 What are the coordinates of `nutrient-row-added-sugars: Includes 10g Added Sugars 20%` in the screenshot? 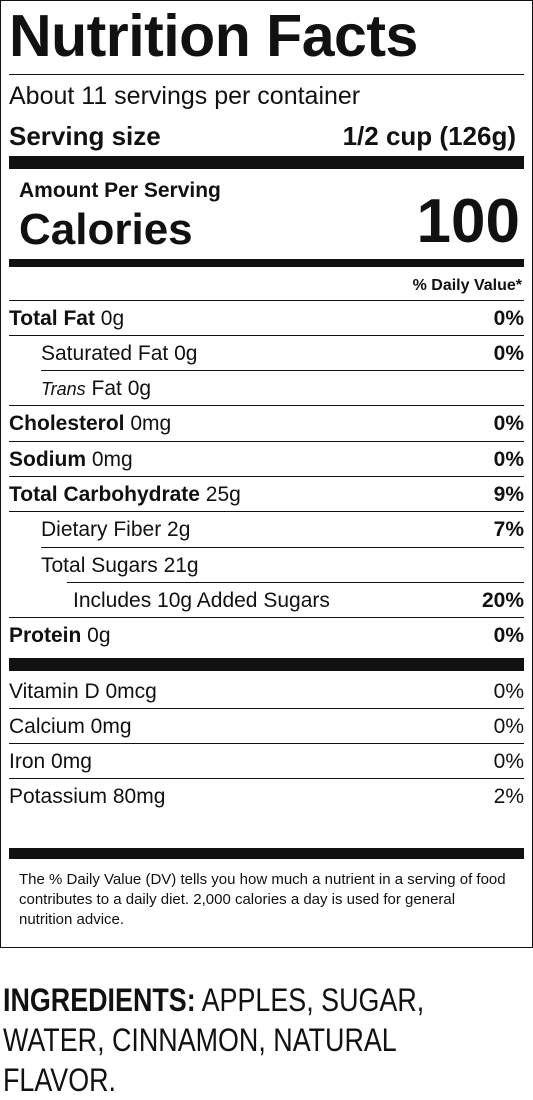 It's located at (266, 600).